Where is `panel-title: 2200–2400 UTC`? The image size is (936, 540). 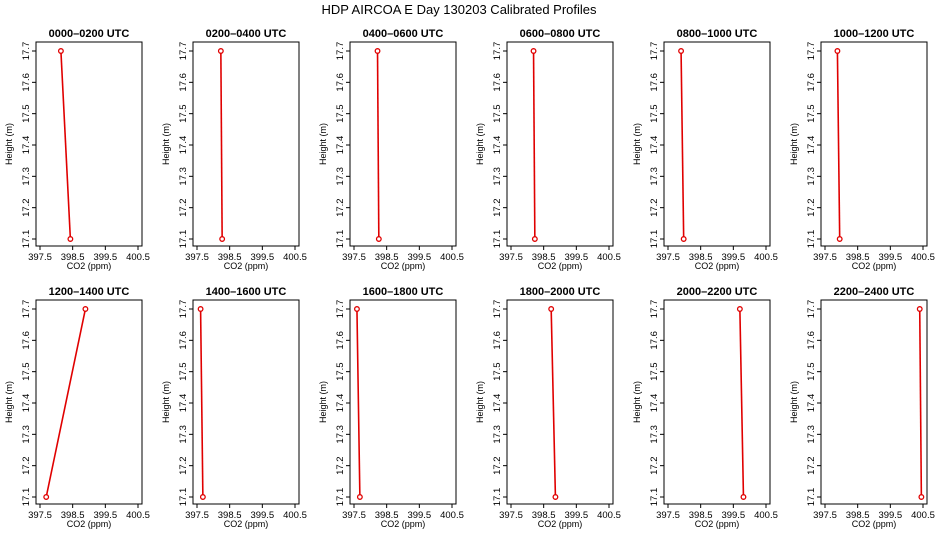 panel-title: 2200–2400 UTC is located at coordinates (874, 292).